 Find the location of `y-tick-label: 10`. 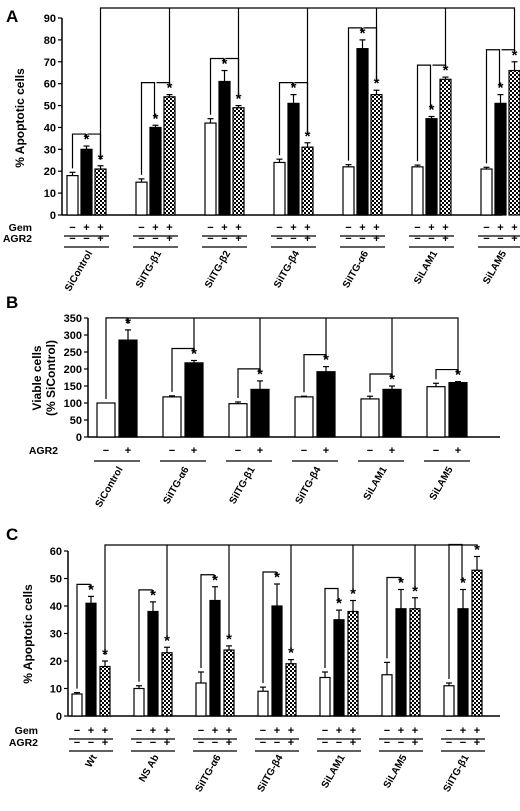

y-tick-label: 10 is located at coordinates (56, 690).